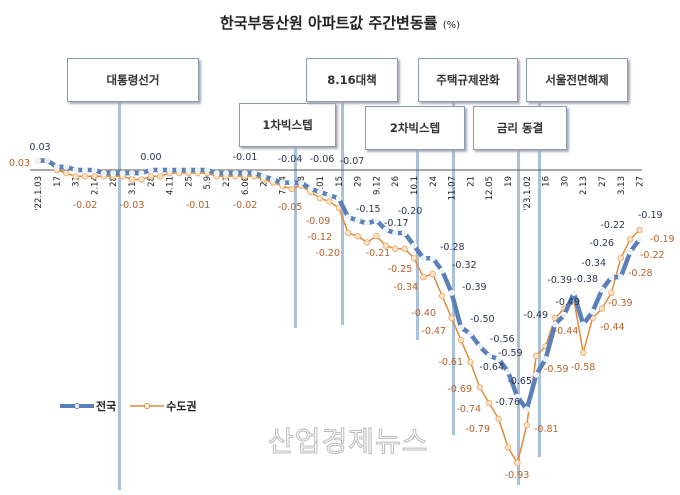 Image resolution: width=680 pixels, height=495 pixels. What do you see at coordinates (584, 185) in the screenshot?
I see `x-tick-label: 2.13` at bounding box center [584, 185].